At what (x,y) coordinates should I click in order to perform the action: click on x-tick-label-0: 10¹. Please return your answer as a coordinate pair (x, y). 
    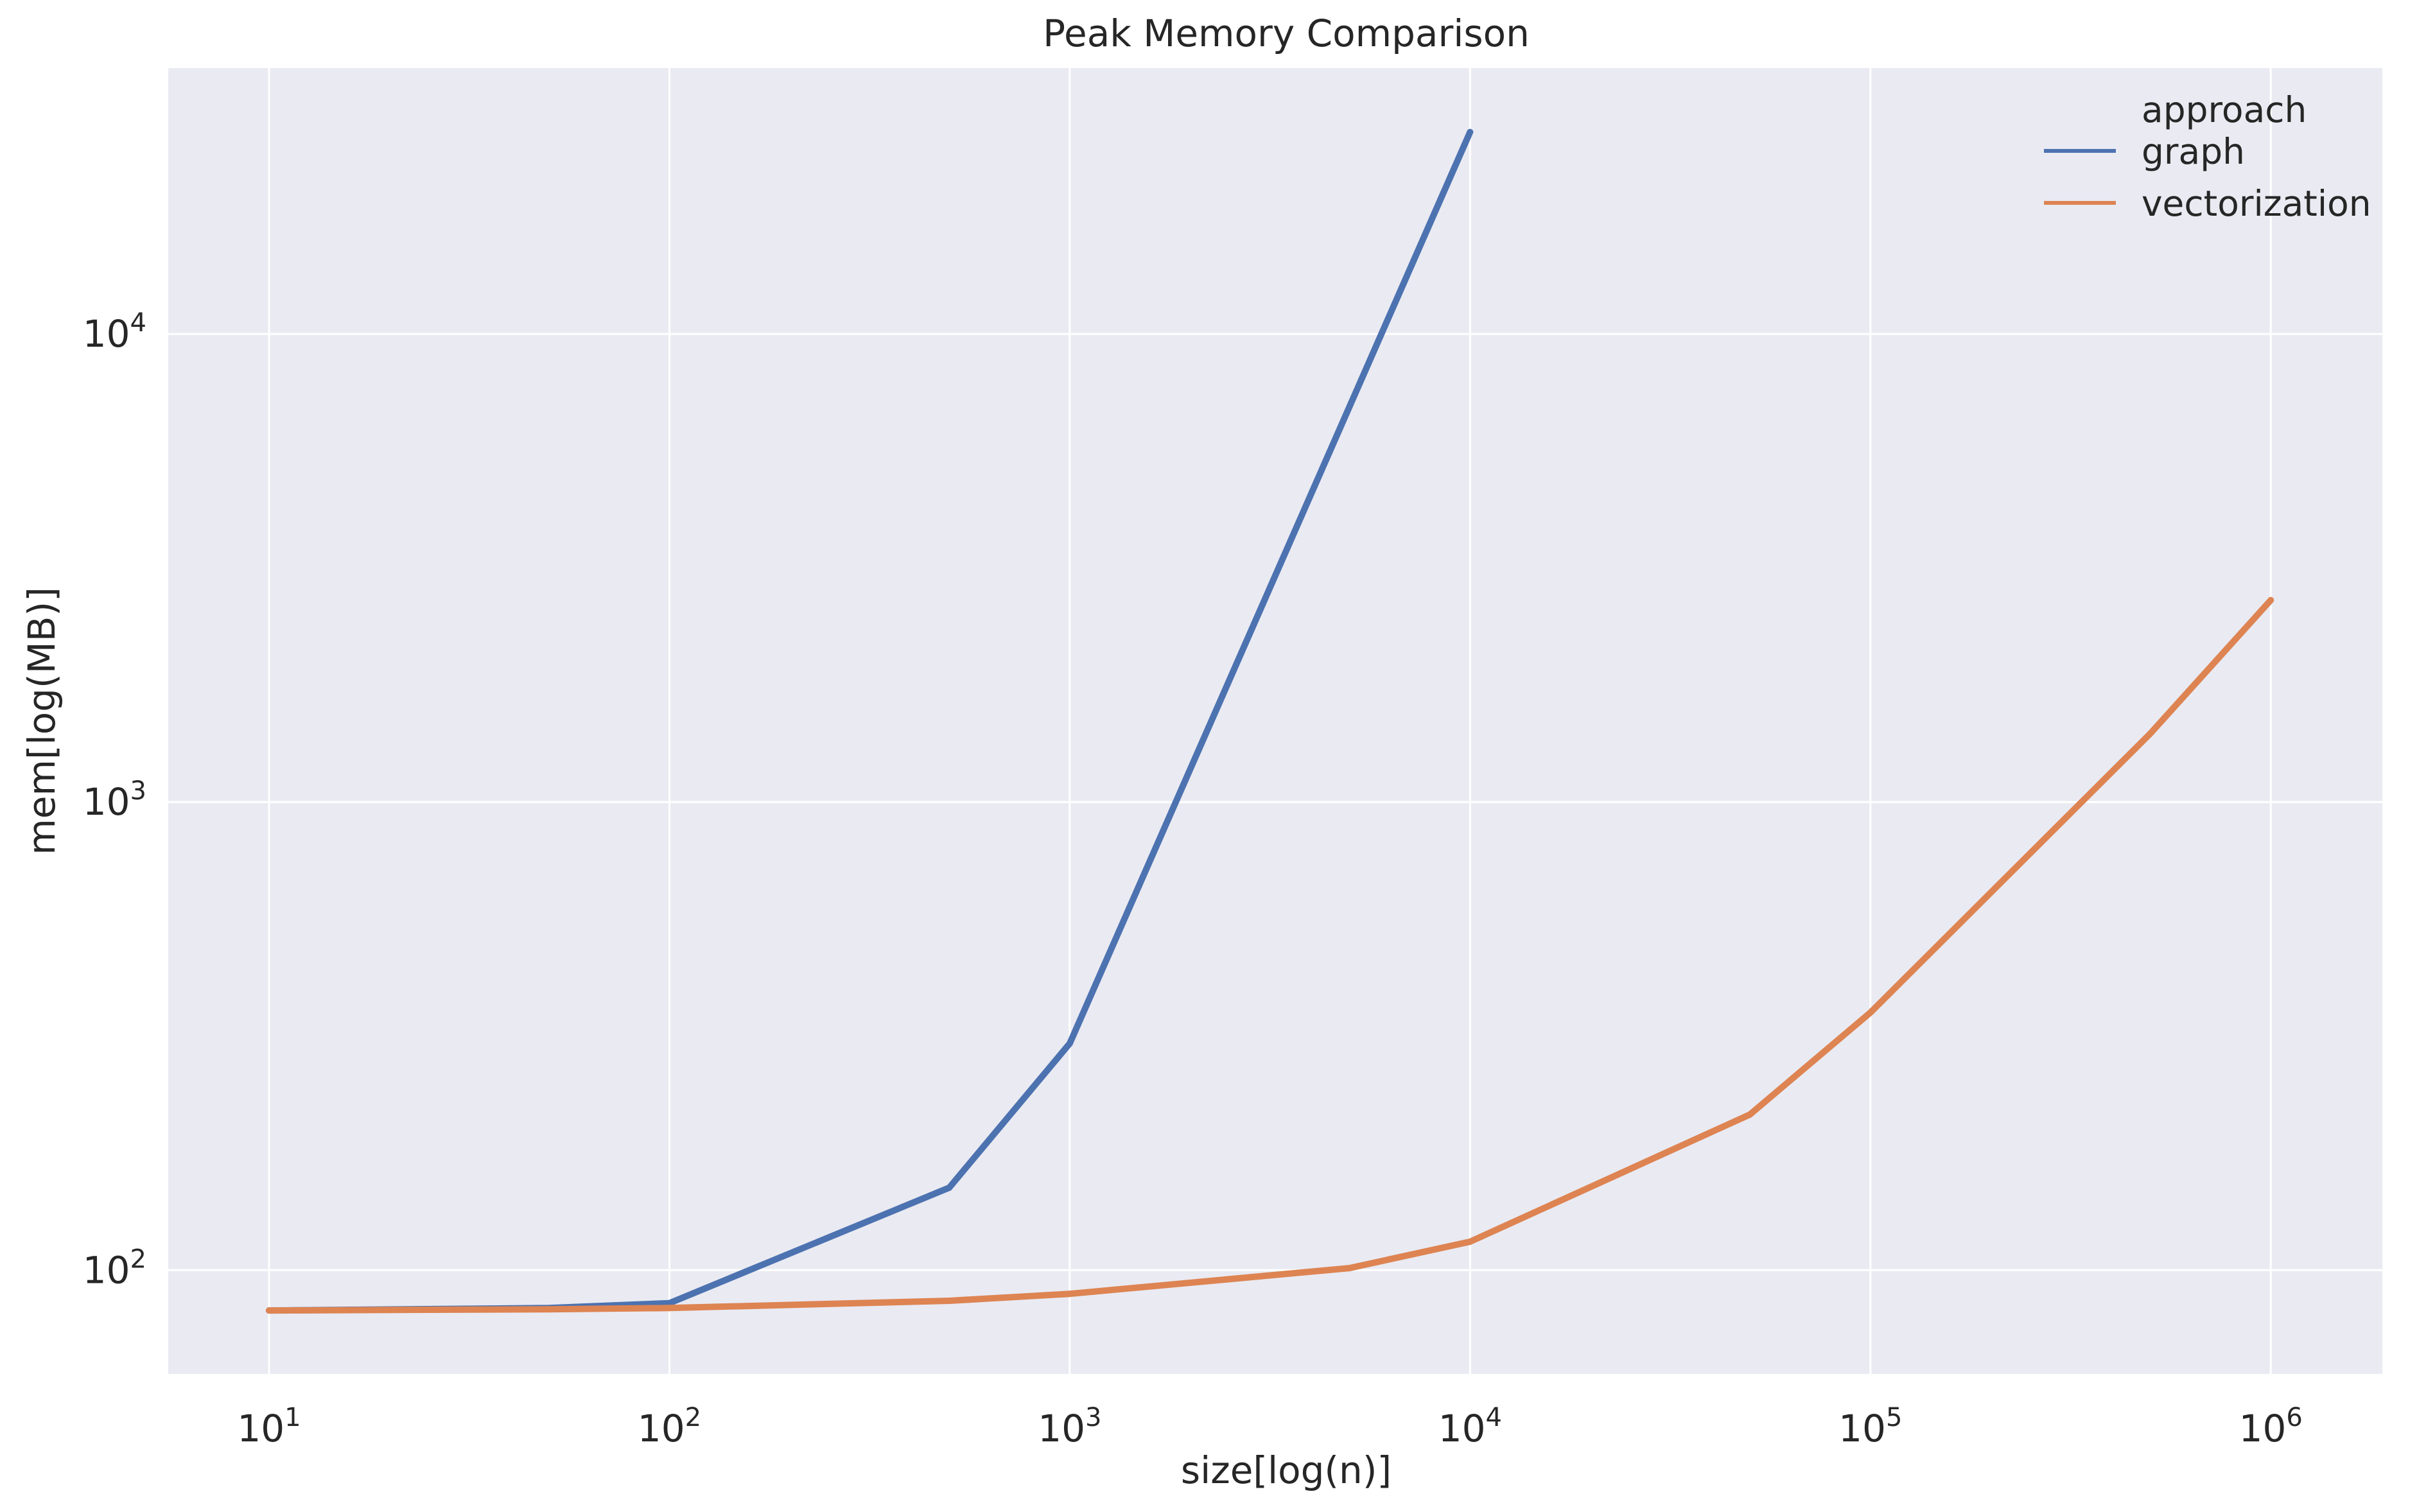
    Looking at the image, I should click on (269, 1426).